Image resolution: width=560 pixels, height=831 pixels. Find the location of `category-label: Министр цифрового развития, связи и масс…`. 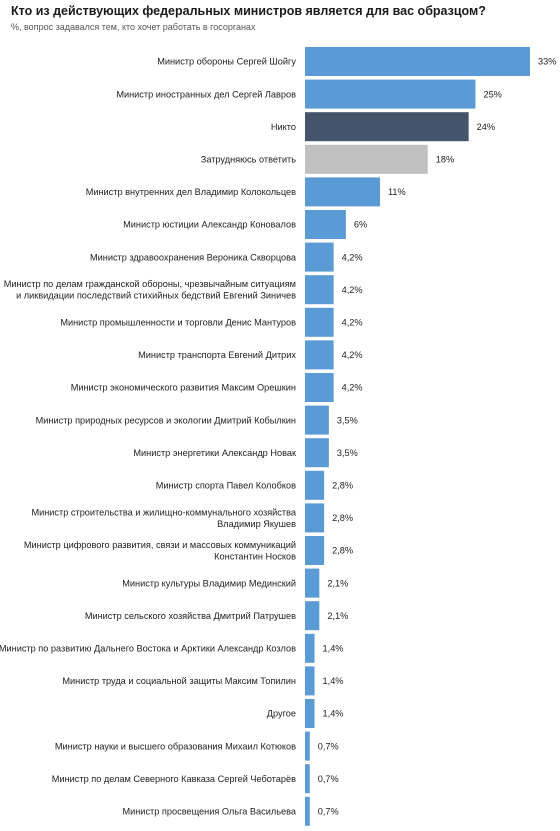

category-label: Министр цифрового развития, связи и масс… is located at coordinates (160, 551).